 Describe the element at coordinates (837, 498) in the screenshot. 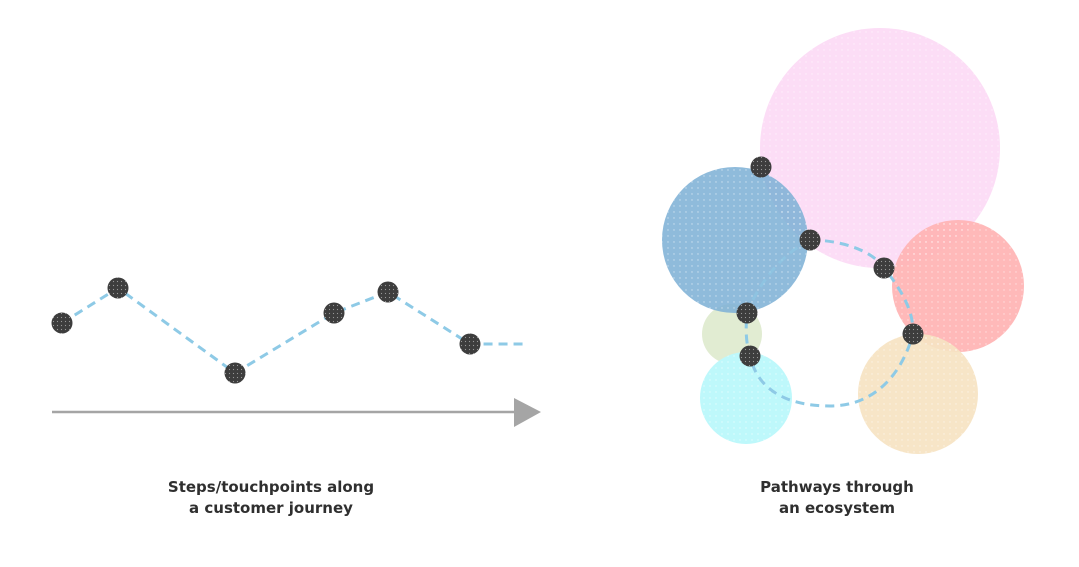

I see `ecosystem-caption: Pathways through an ecosystem` at that location.